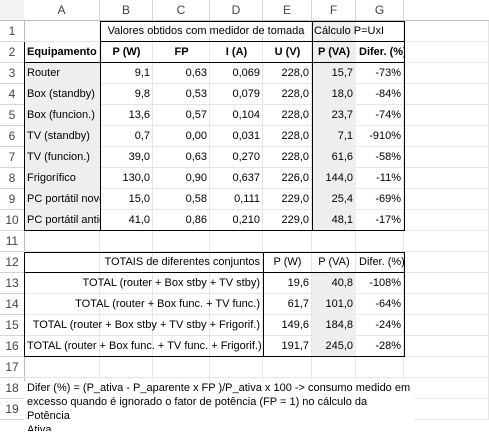  Describe the element at coordinates (12, 262) in the screenshot. I see `row-header-12: 12` at that location.